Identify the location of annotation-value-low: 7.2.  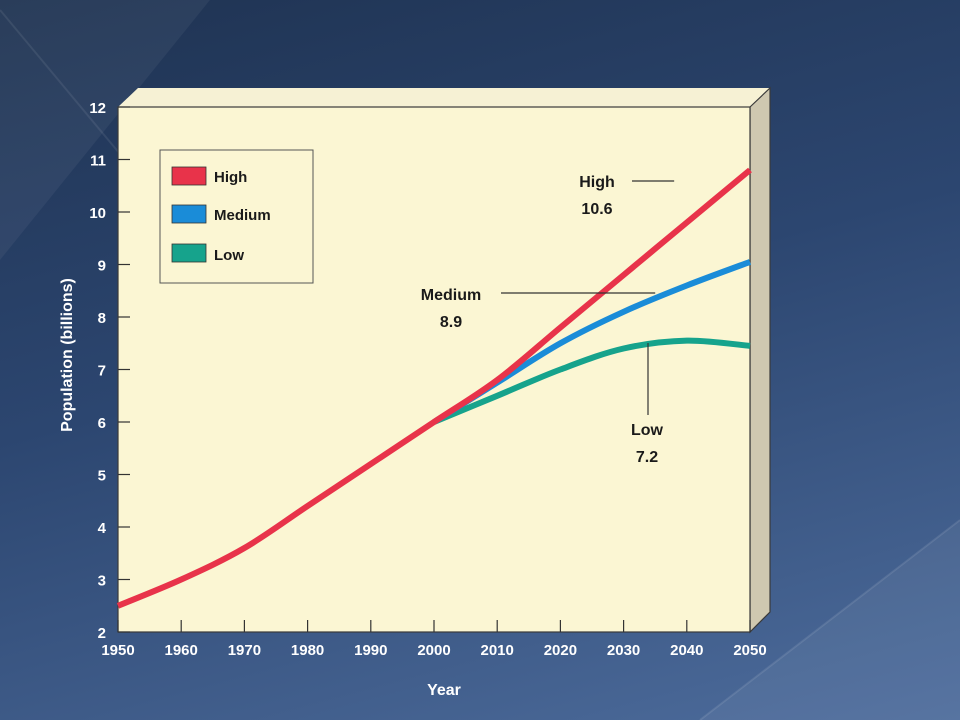
(647, 457).